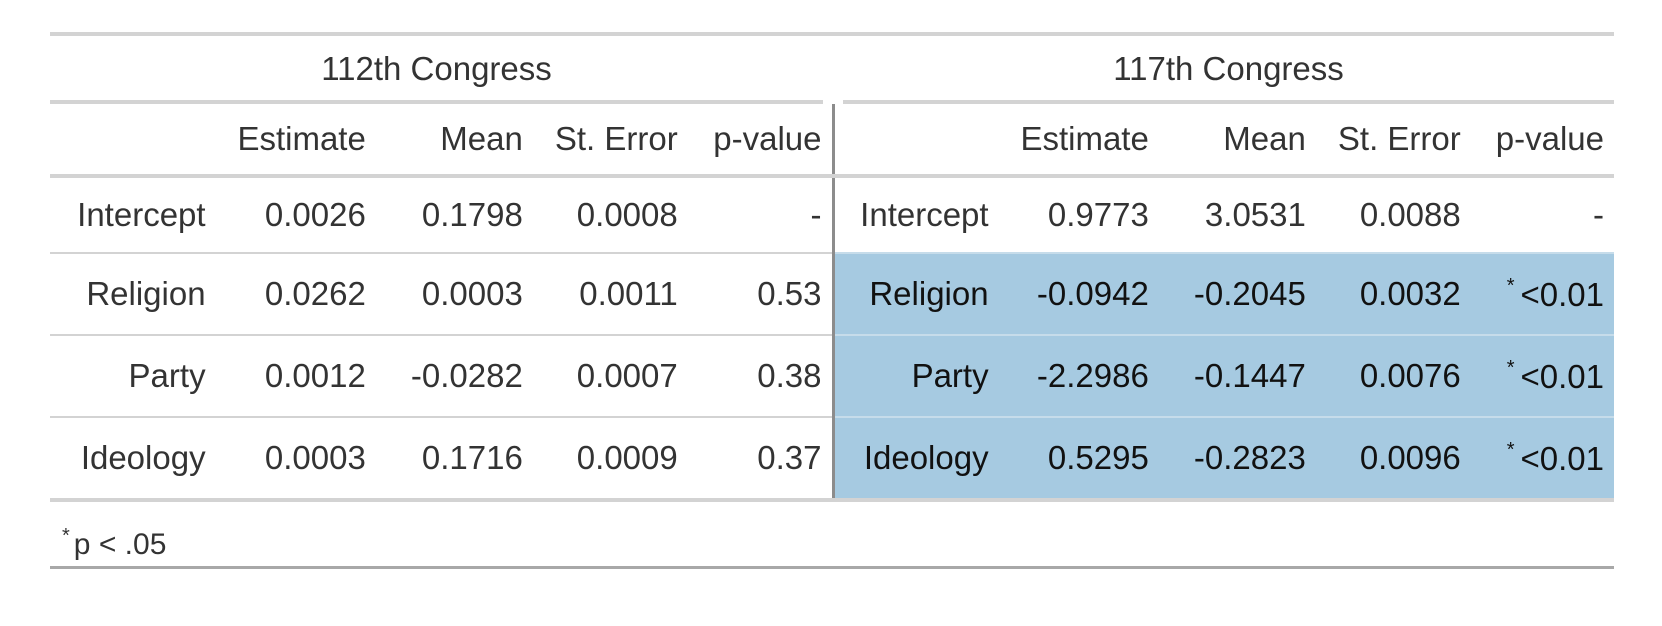 This screenshot has width=1662, height=626. What do you see at coordinates (627, 214) in the screenshot?
I see `st-error-cell: 0.0008` at bounding box center [627, 214].